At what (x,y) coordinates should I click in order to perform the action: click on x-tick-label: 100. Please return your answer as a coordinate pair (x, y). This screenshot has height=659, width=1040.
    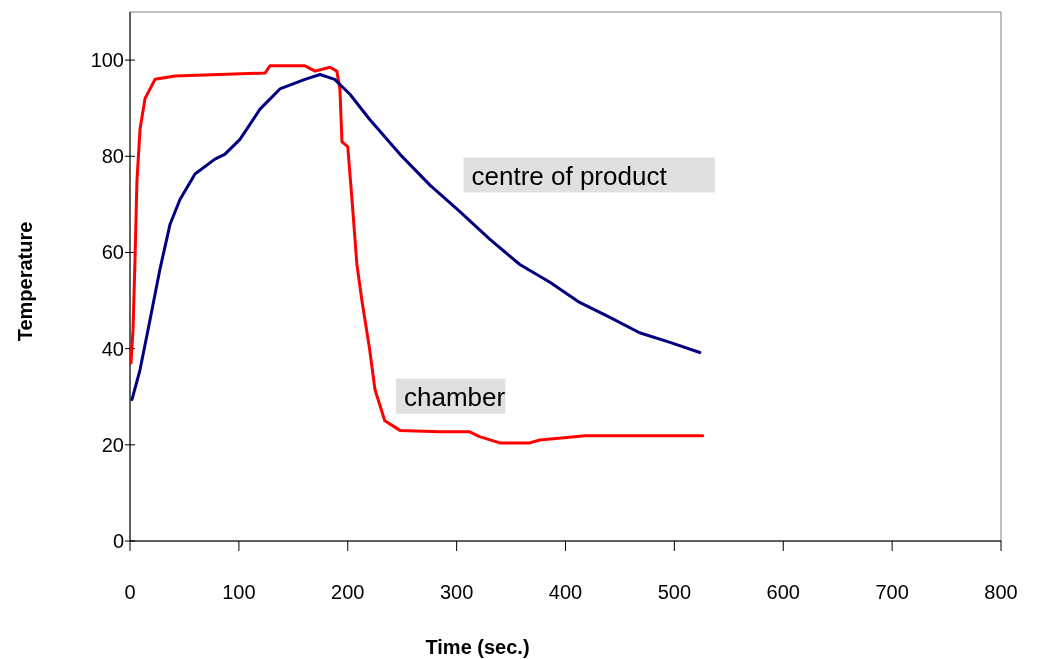
    Looking at the image, I should click on (239, 592).